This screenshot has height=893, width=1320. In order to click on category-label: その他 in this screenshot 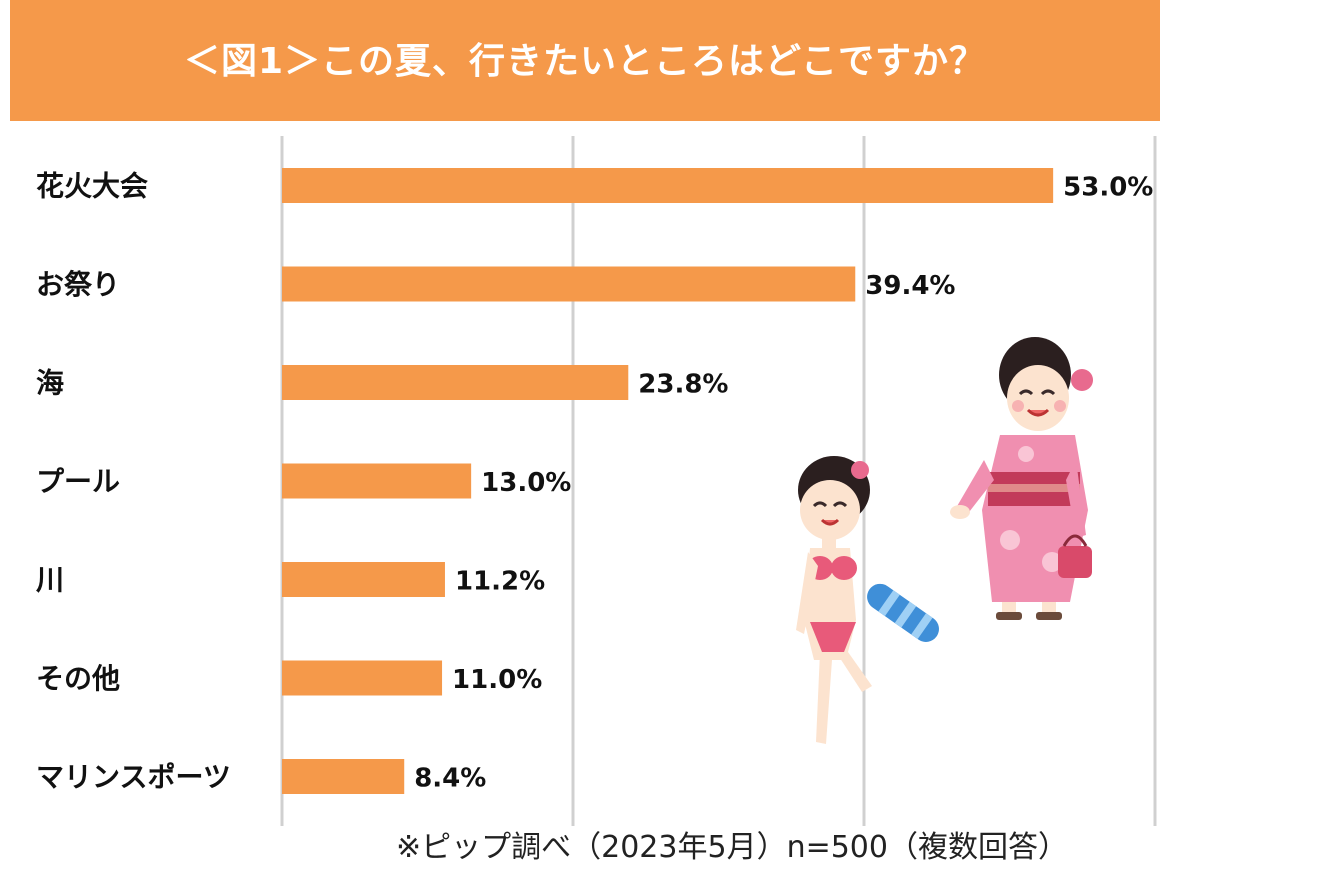, I will do `click(78, 678)`.